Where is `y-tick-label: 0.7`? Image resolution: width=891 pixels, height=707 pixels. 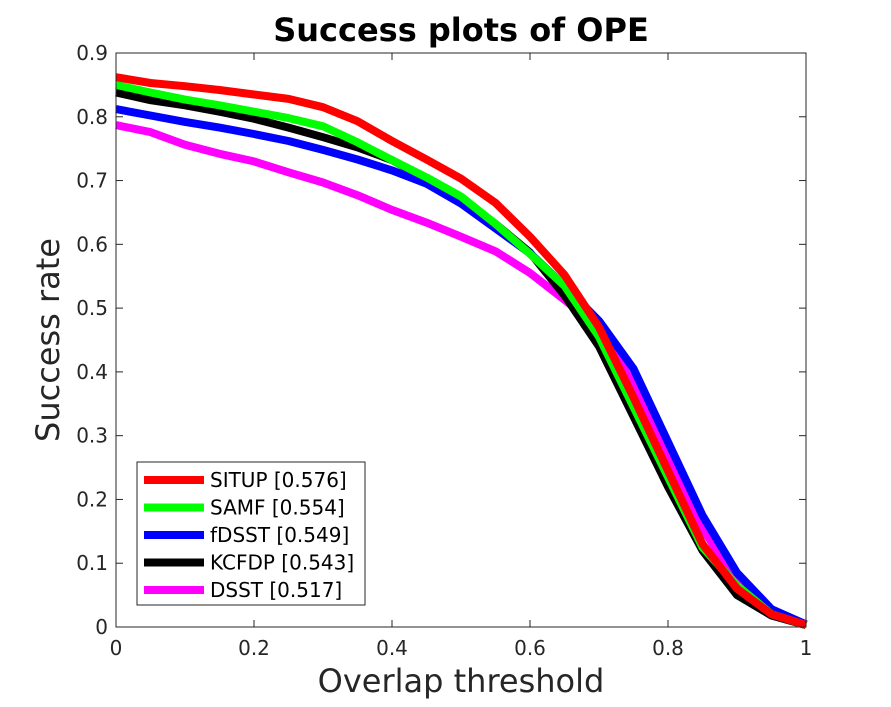
y-tick-label: 0.7 is located at coordinates (92, 181).